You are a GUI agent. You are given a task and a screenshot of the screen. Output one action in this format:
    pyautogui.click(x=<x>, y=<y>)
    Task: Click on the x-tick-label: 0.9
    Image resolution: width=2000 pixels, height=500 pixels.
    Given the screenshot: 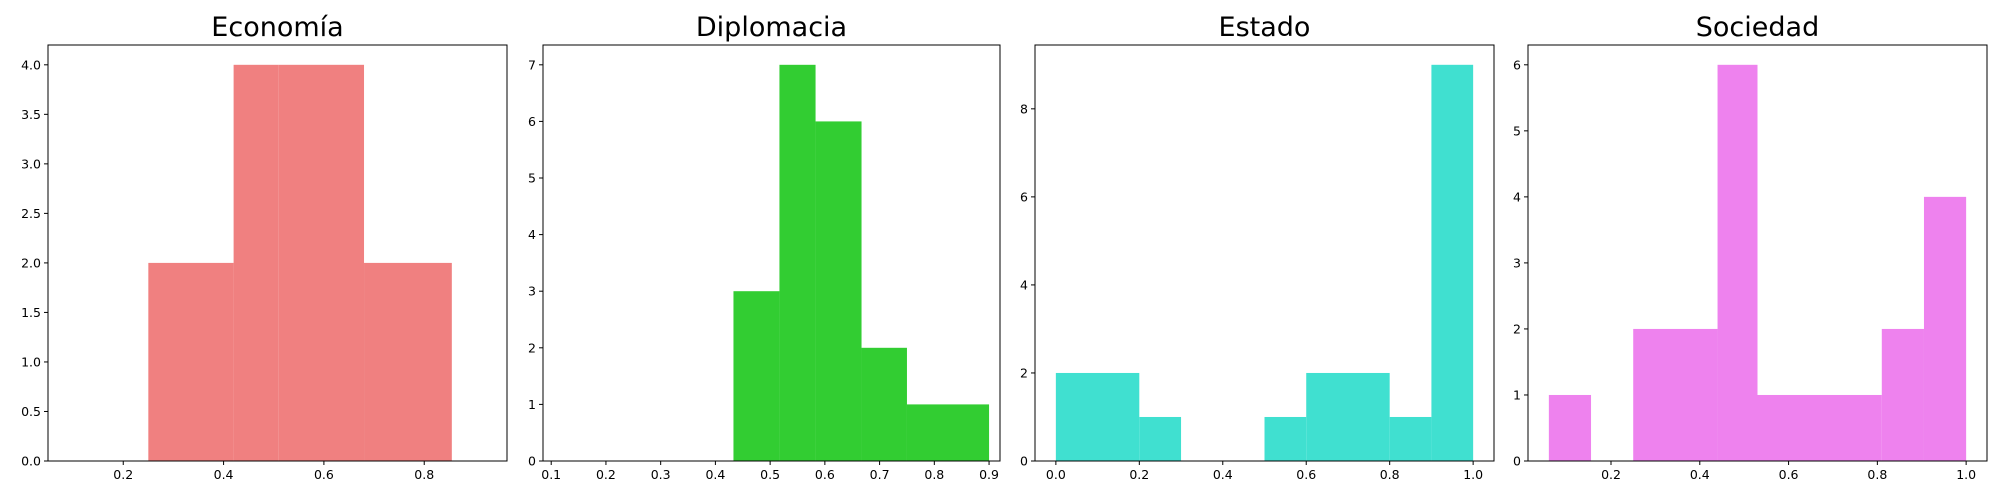 What is the action you would take?
    pyautogui.click(x=989, y=474)
    